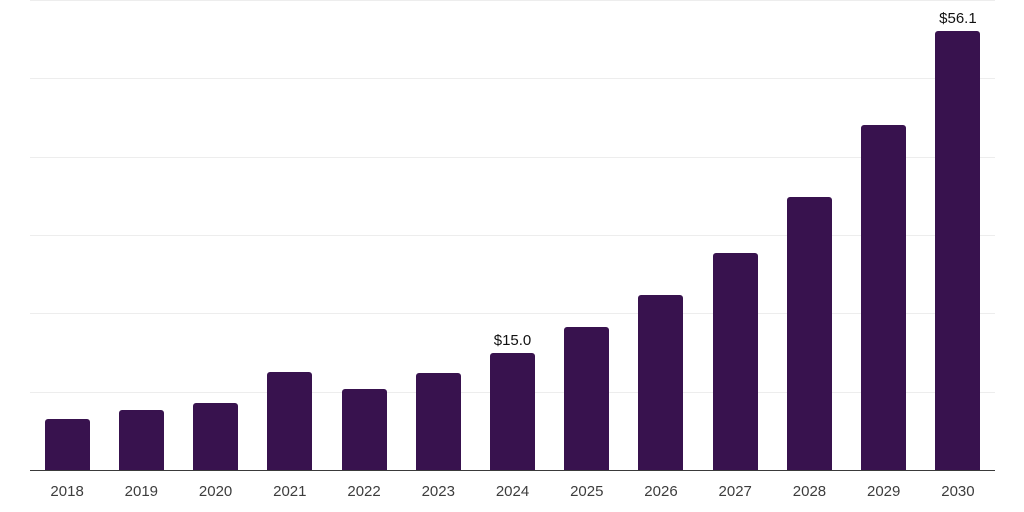 The height and width of the screenshot is (512, 1024). What do you see at coordinates (587, 491) in the screenshot?
I see `x-tick-label-2025: 2025` at bounding box center [587, 491].